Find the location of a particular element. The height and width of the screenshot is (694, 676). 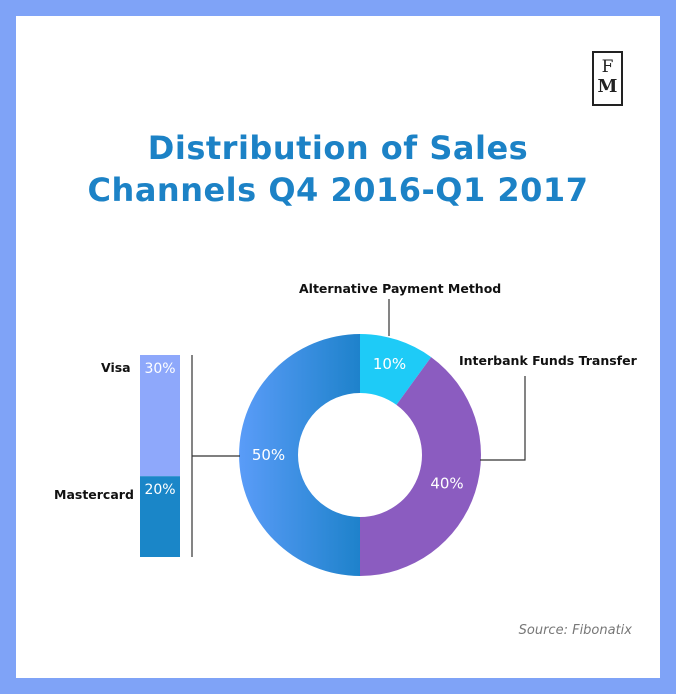

label-alternative-payment: Alternative Payment Method is located at coordinates (400, 288).